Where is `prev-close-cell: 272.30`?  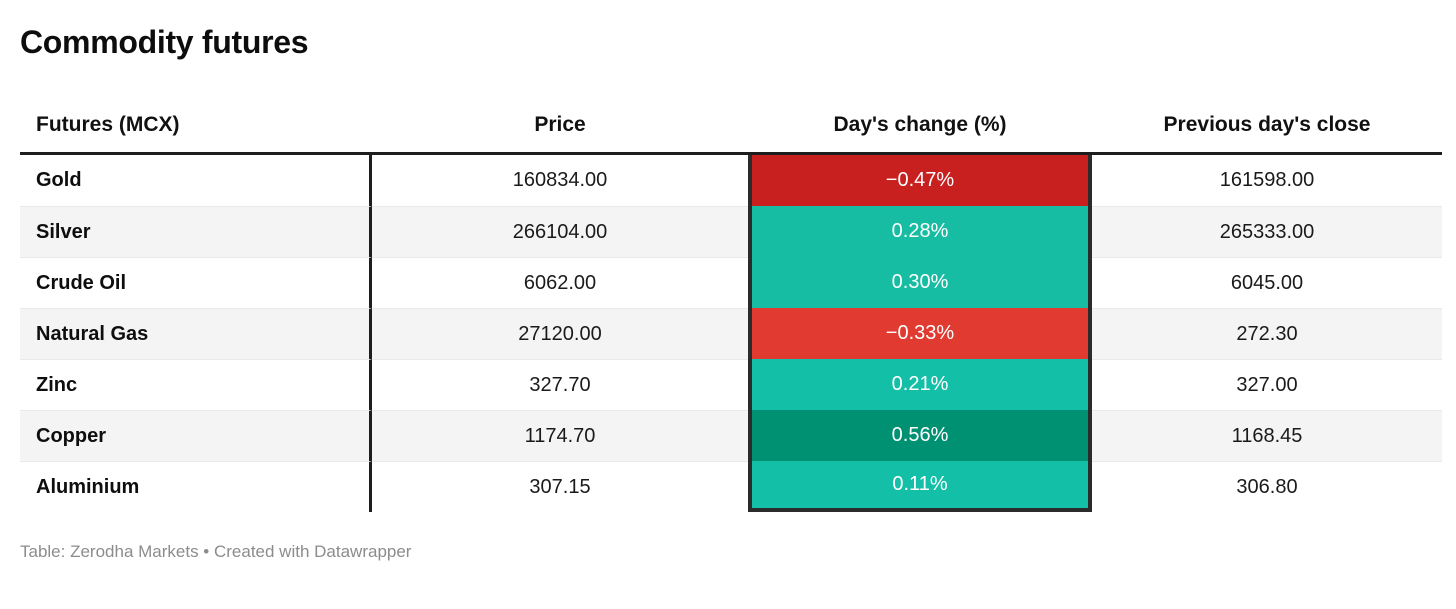 prev-close-cell: 272.30 is located at coordinates (1267, 333).